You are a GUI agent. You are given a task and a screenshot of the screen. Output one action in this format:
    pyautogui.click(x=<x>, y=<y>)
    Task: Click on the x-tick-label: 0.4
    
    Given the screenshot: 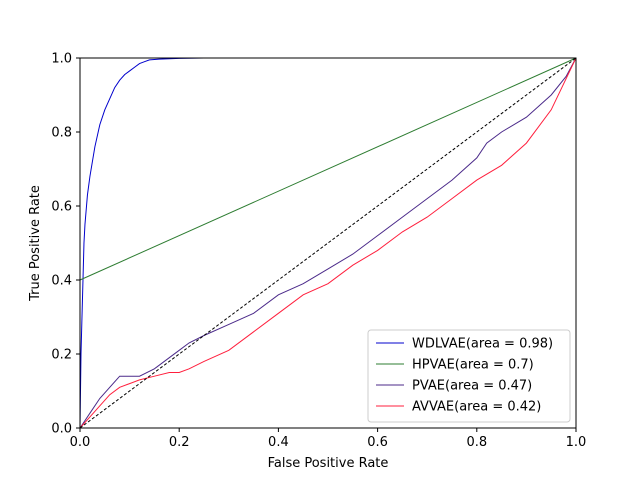 What is the action you would take?
    pyautogui.click(x=278, y=442)
    